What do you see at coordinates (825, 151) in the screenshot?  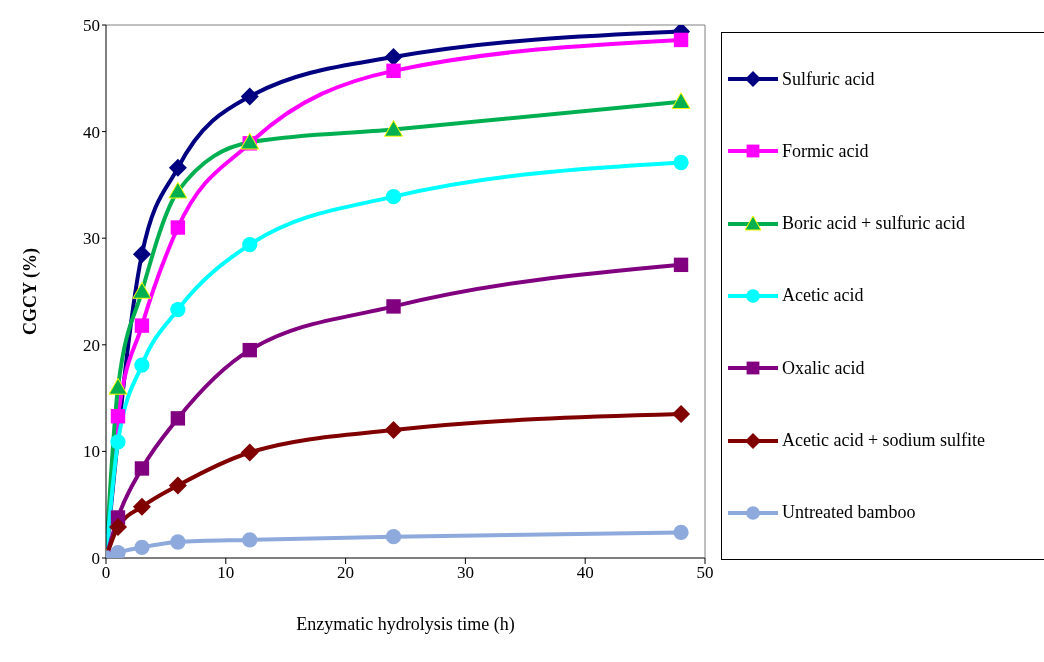 I see `legend-label: Formic acid` at bounding box center [825, 151].